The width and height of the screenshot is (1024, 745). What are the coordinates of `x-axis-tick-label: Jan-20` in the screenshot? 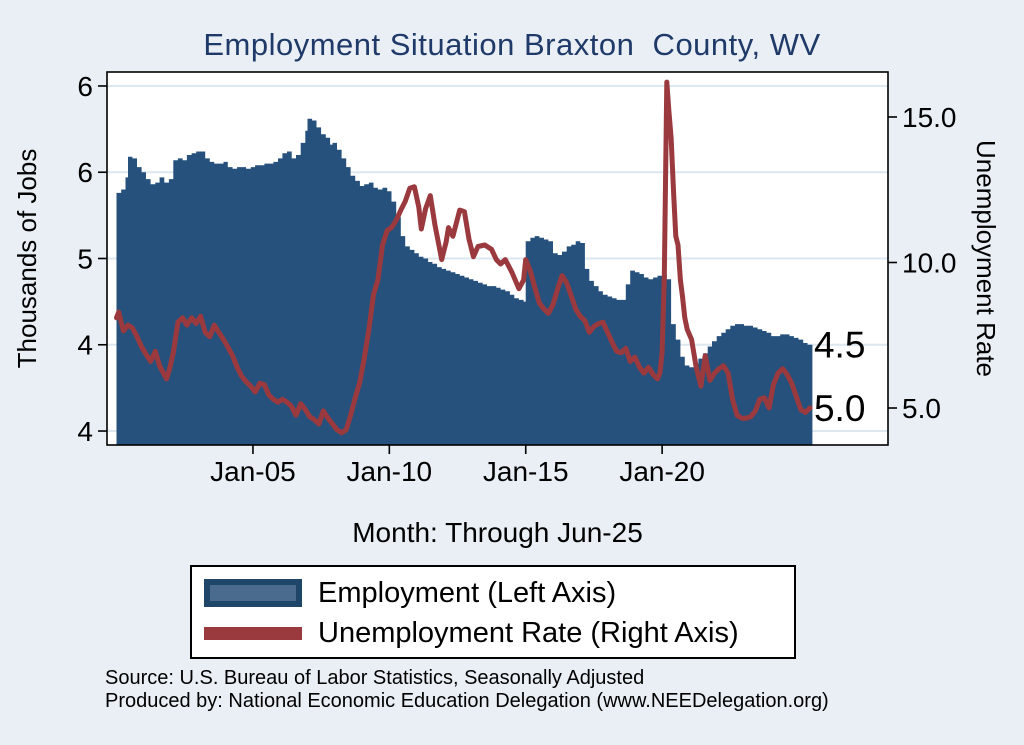 It's located at (662, 471).